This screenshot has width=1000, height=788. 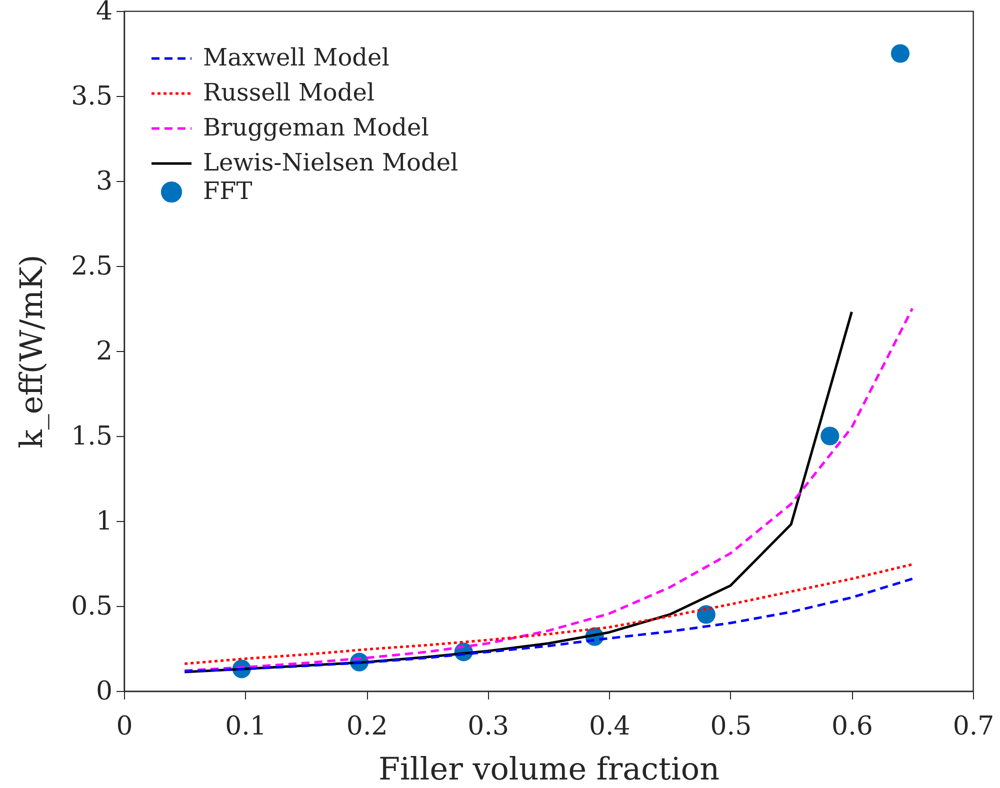 What do you see at coordinates (609, 727) in the screenshot?
I see `x-tick-label: 0.4` at bounding box center [609, 727].